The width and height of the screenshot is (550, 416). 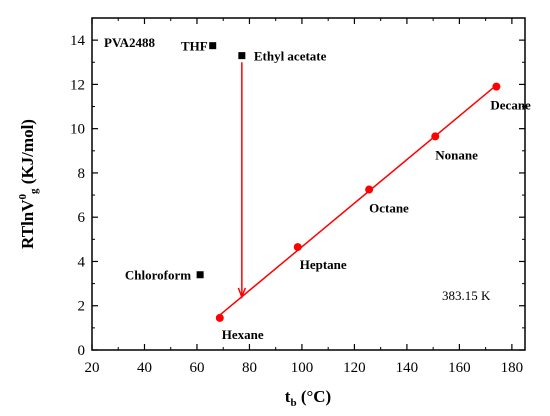 I want to click on arrow-head, so click(x=242, y=293).